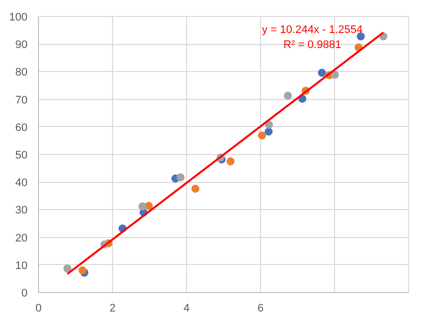 This screenshot has height=326, width=432. Describe the element at coordinates (312, 30) in the screenshot. I see `annotation: y = 10.244x - 1.2554` at that location.